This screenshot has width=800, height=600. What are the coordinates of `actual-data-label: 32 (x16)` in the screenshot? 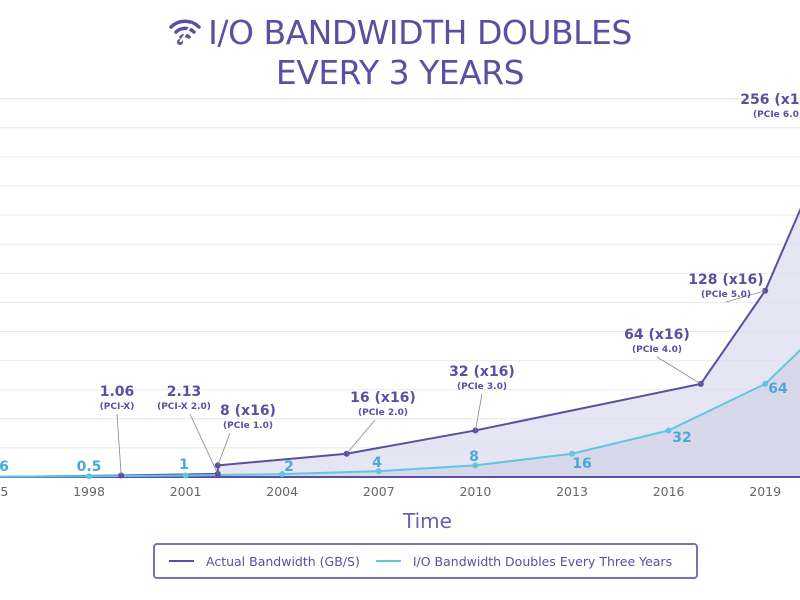 It's located at (482, 372).